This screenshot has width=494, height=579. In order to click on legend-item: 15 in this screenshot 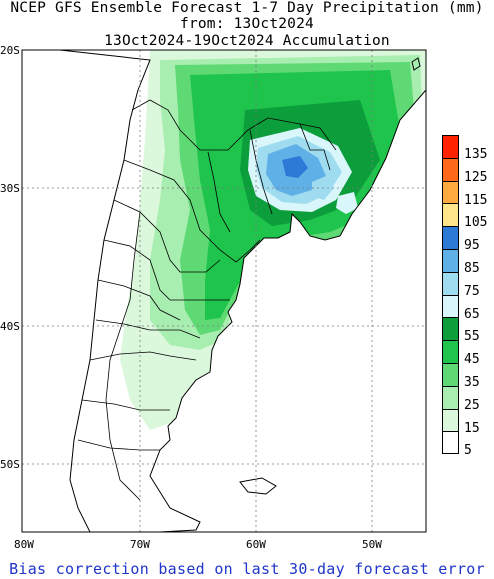, I will do `click(468, 421)`.